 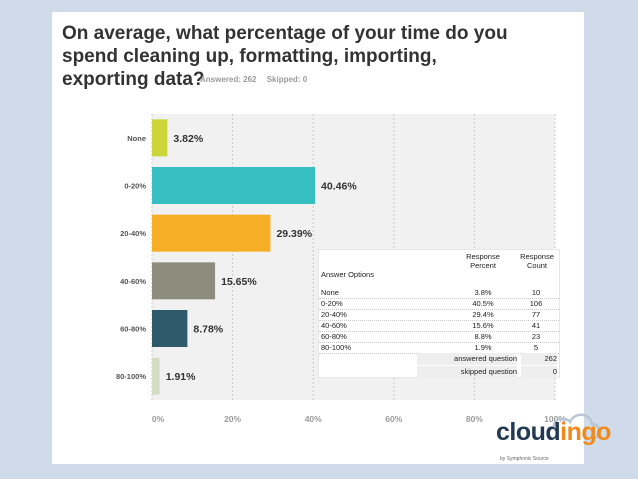 What do you see at coordinates (347, 274) in the screenshot?
I see `table-header-options: Answer Options` at bounding box center [347, 274].